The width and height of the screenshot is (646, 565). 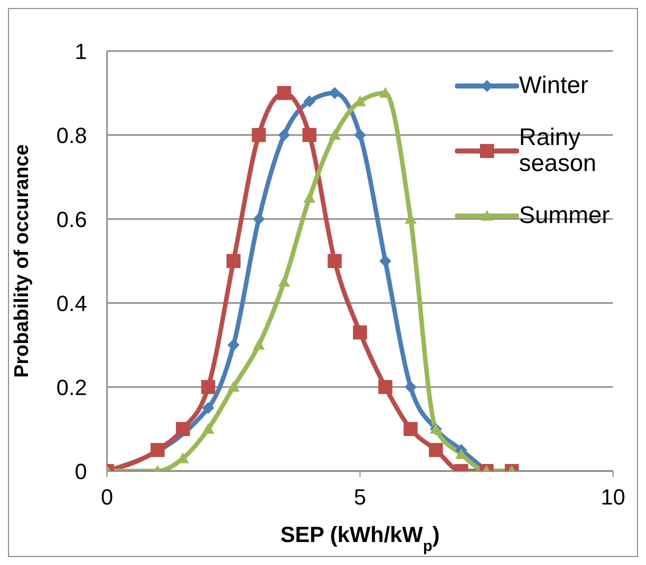 What do you see at coordinates (22, 261) in the screenshot?
I see `y-axis-title: Probability of occurance` at bounding box center [22, 261].